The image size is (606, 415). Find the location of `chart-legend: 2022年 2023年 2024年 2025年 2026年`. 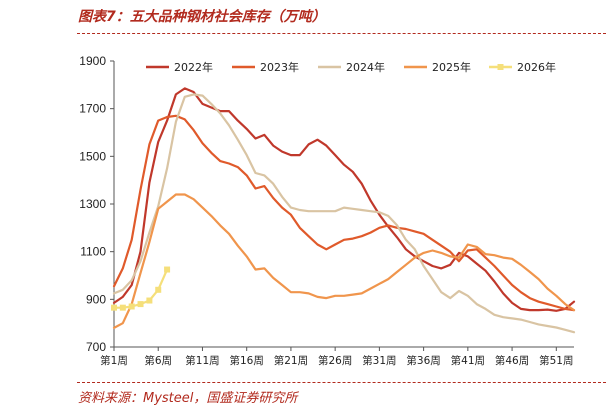

chart-legend: 2022年 2023年 2024年 2025年 2026年 is located at coordinates (351, 67).